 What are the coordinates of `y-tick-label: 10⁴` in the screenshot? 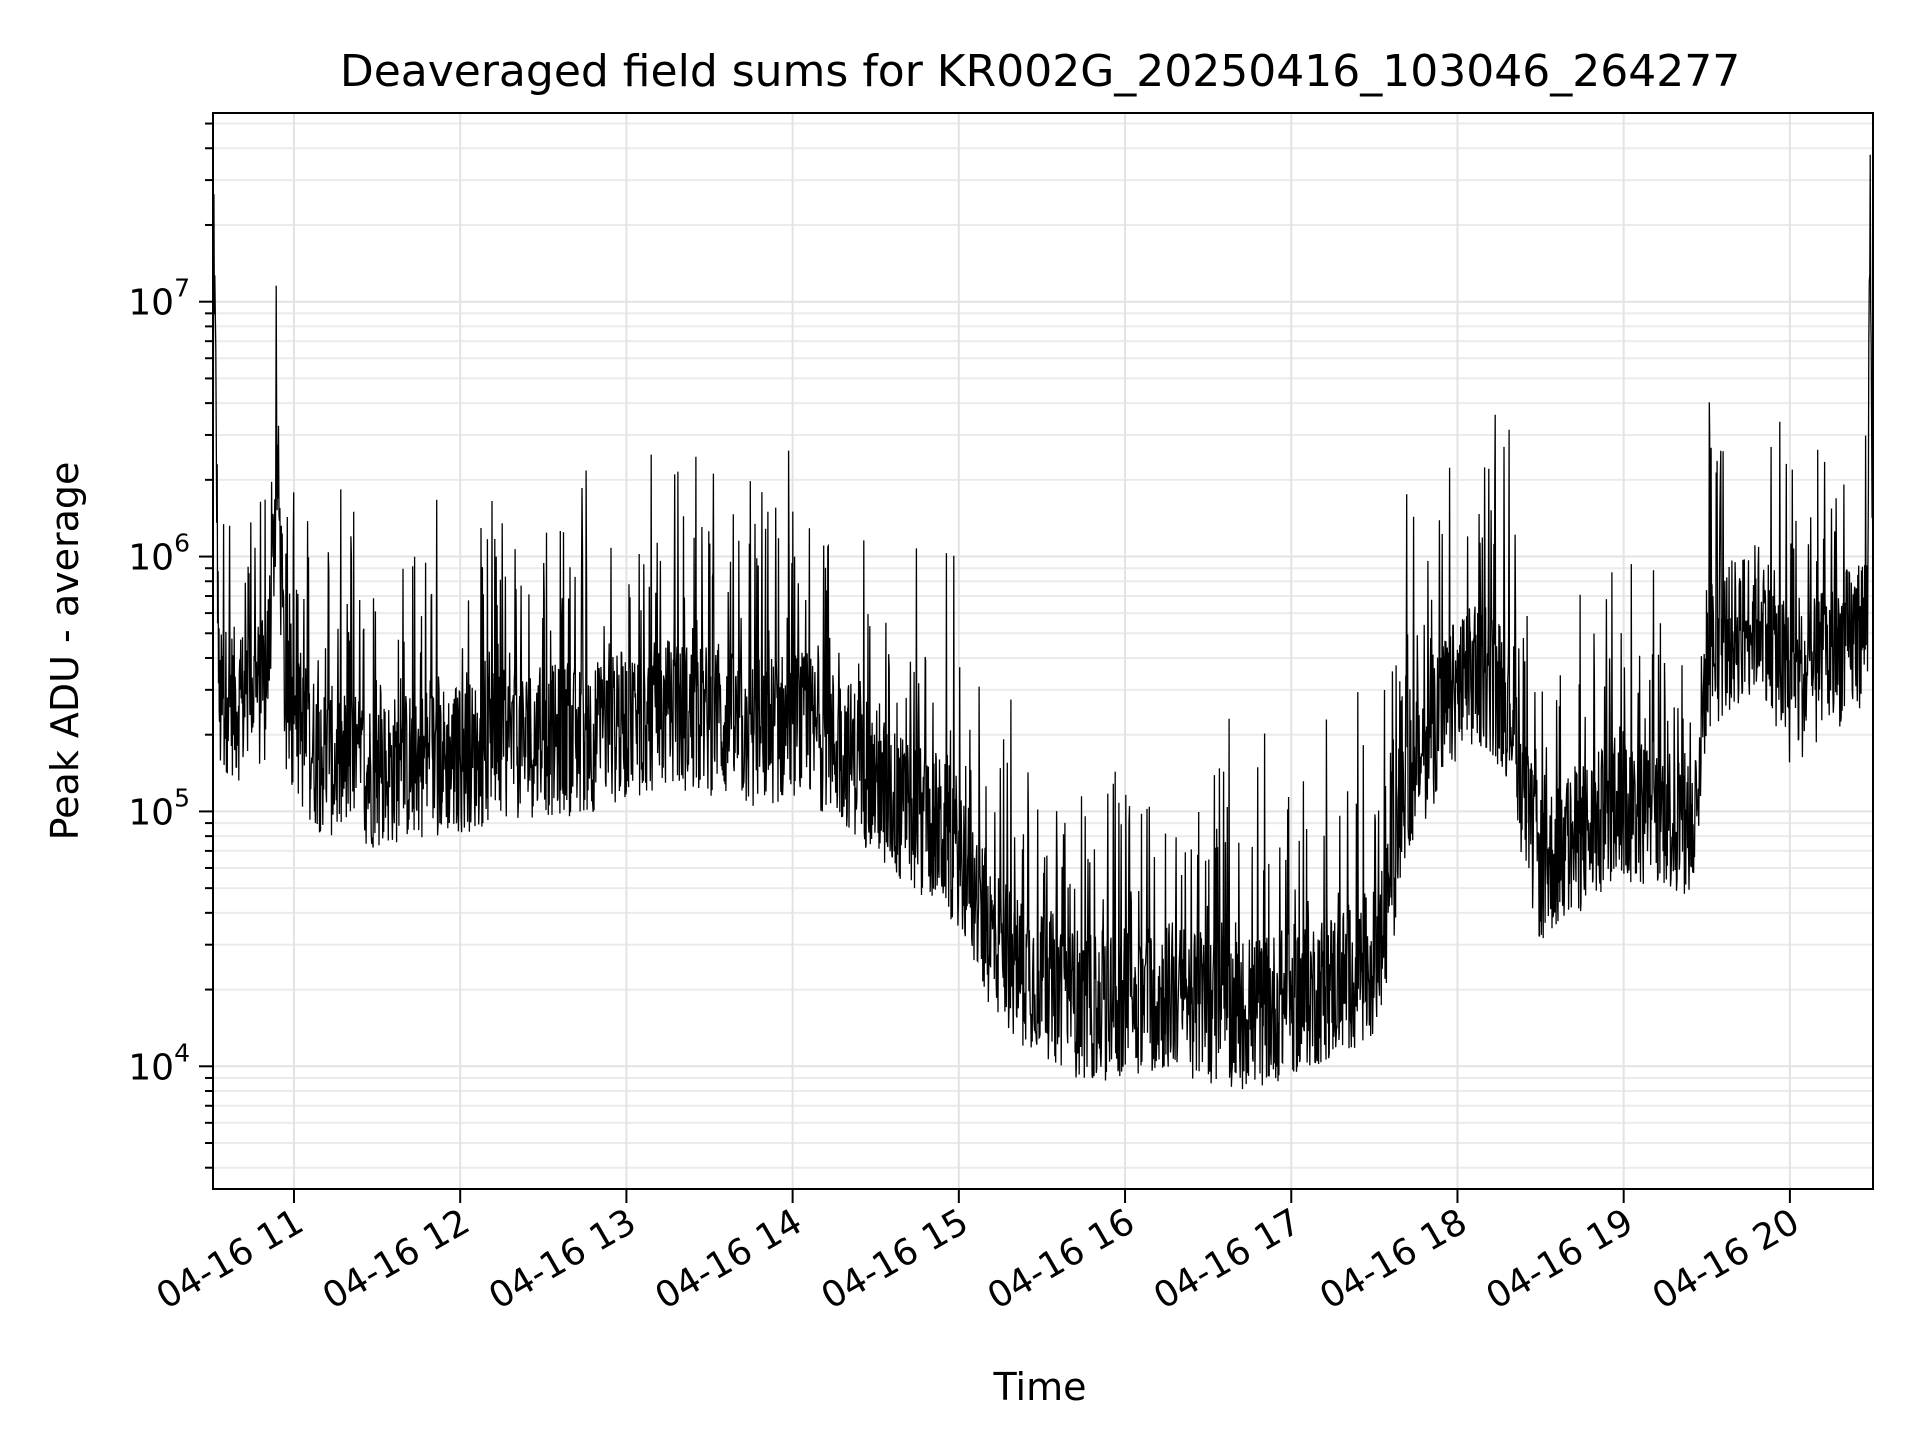 It's located at (159, 1063).